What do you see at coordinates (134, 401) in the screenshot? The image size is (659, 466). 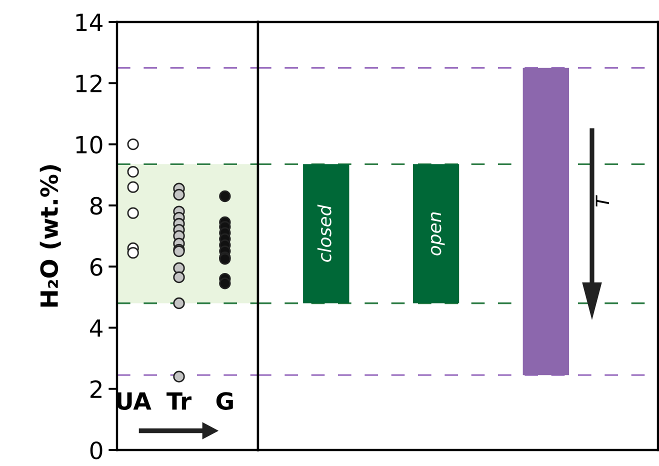 I see `x-tick-label: UA` at bounding box center [134, 401].